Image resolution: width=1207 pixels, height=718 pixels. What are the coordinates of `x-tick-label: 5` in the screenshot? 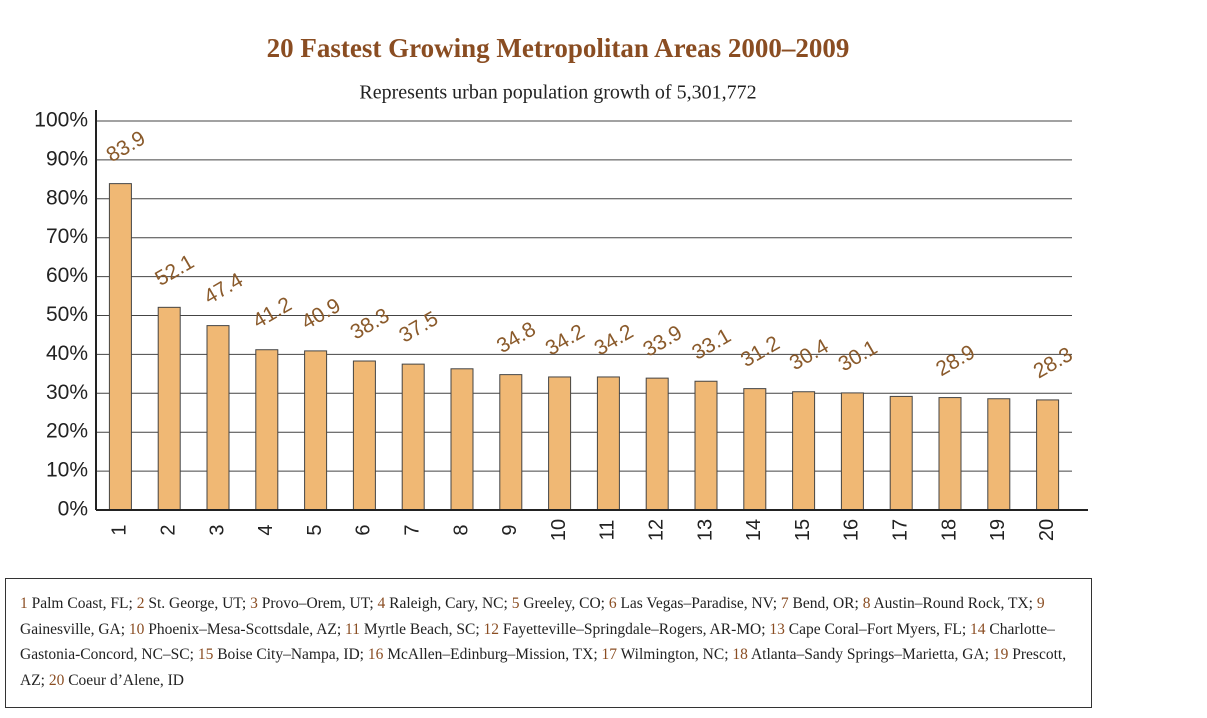 It's located at (315, 529).